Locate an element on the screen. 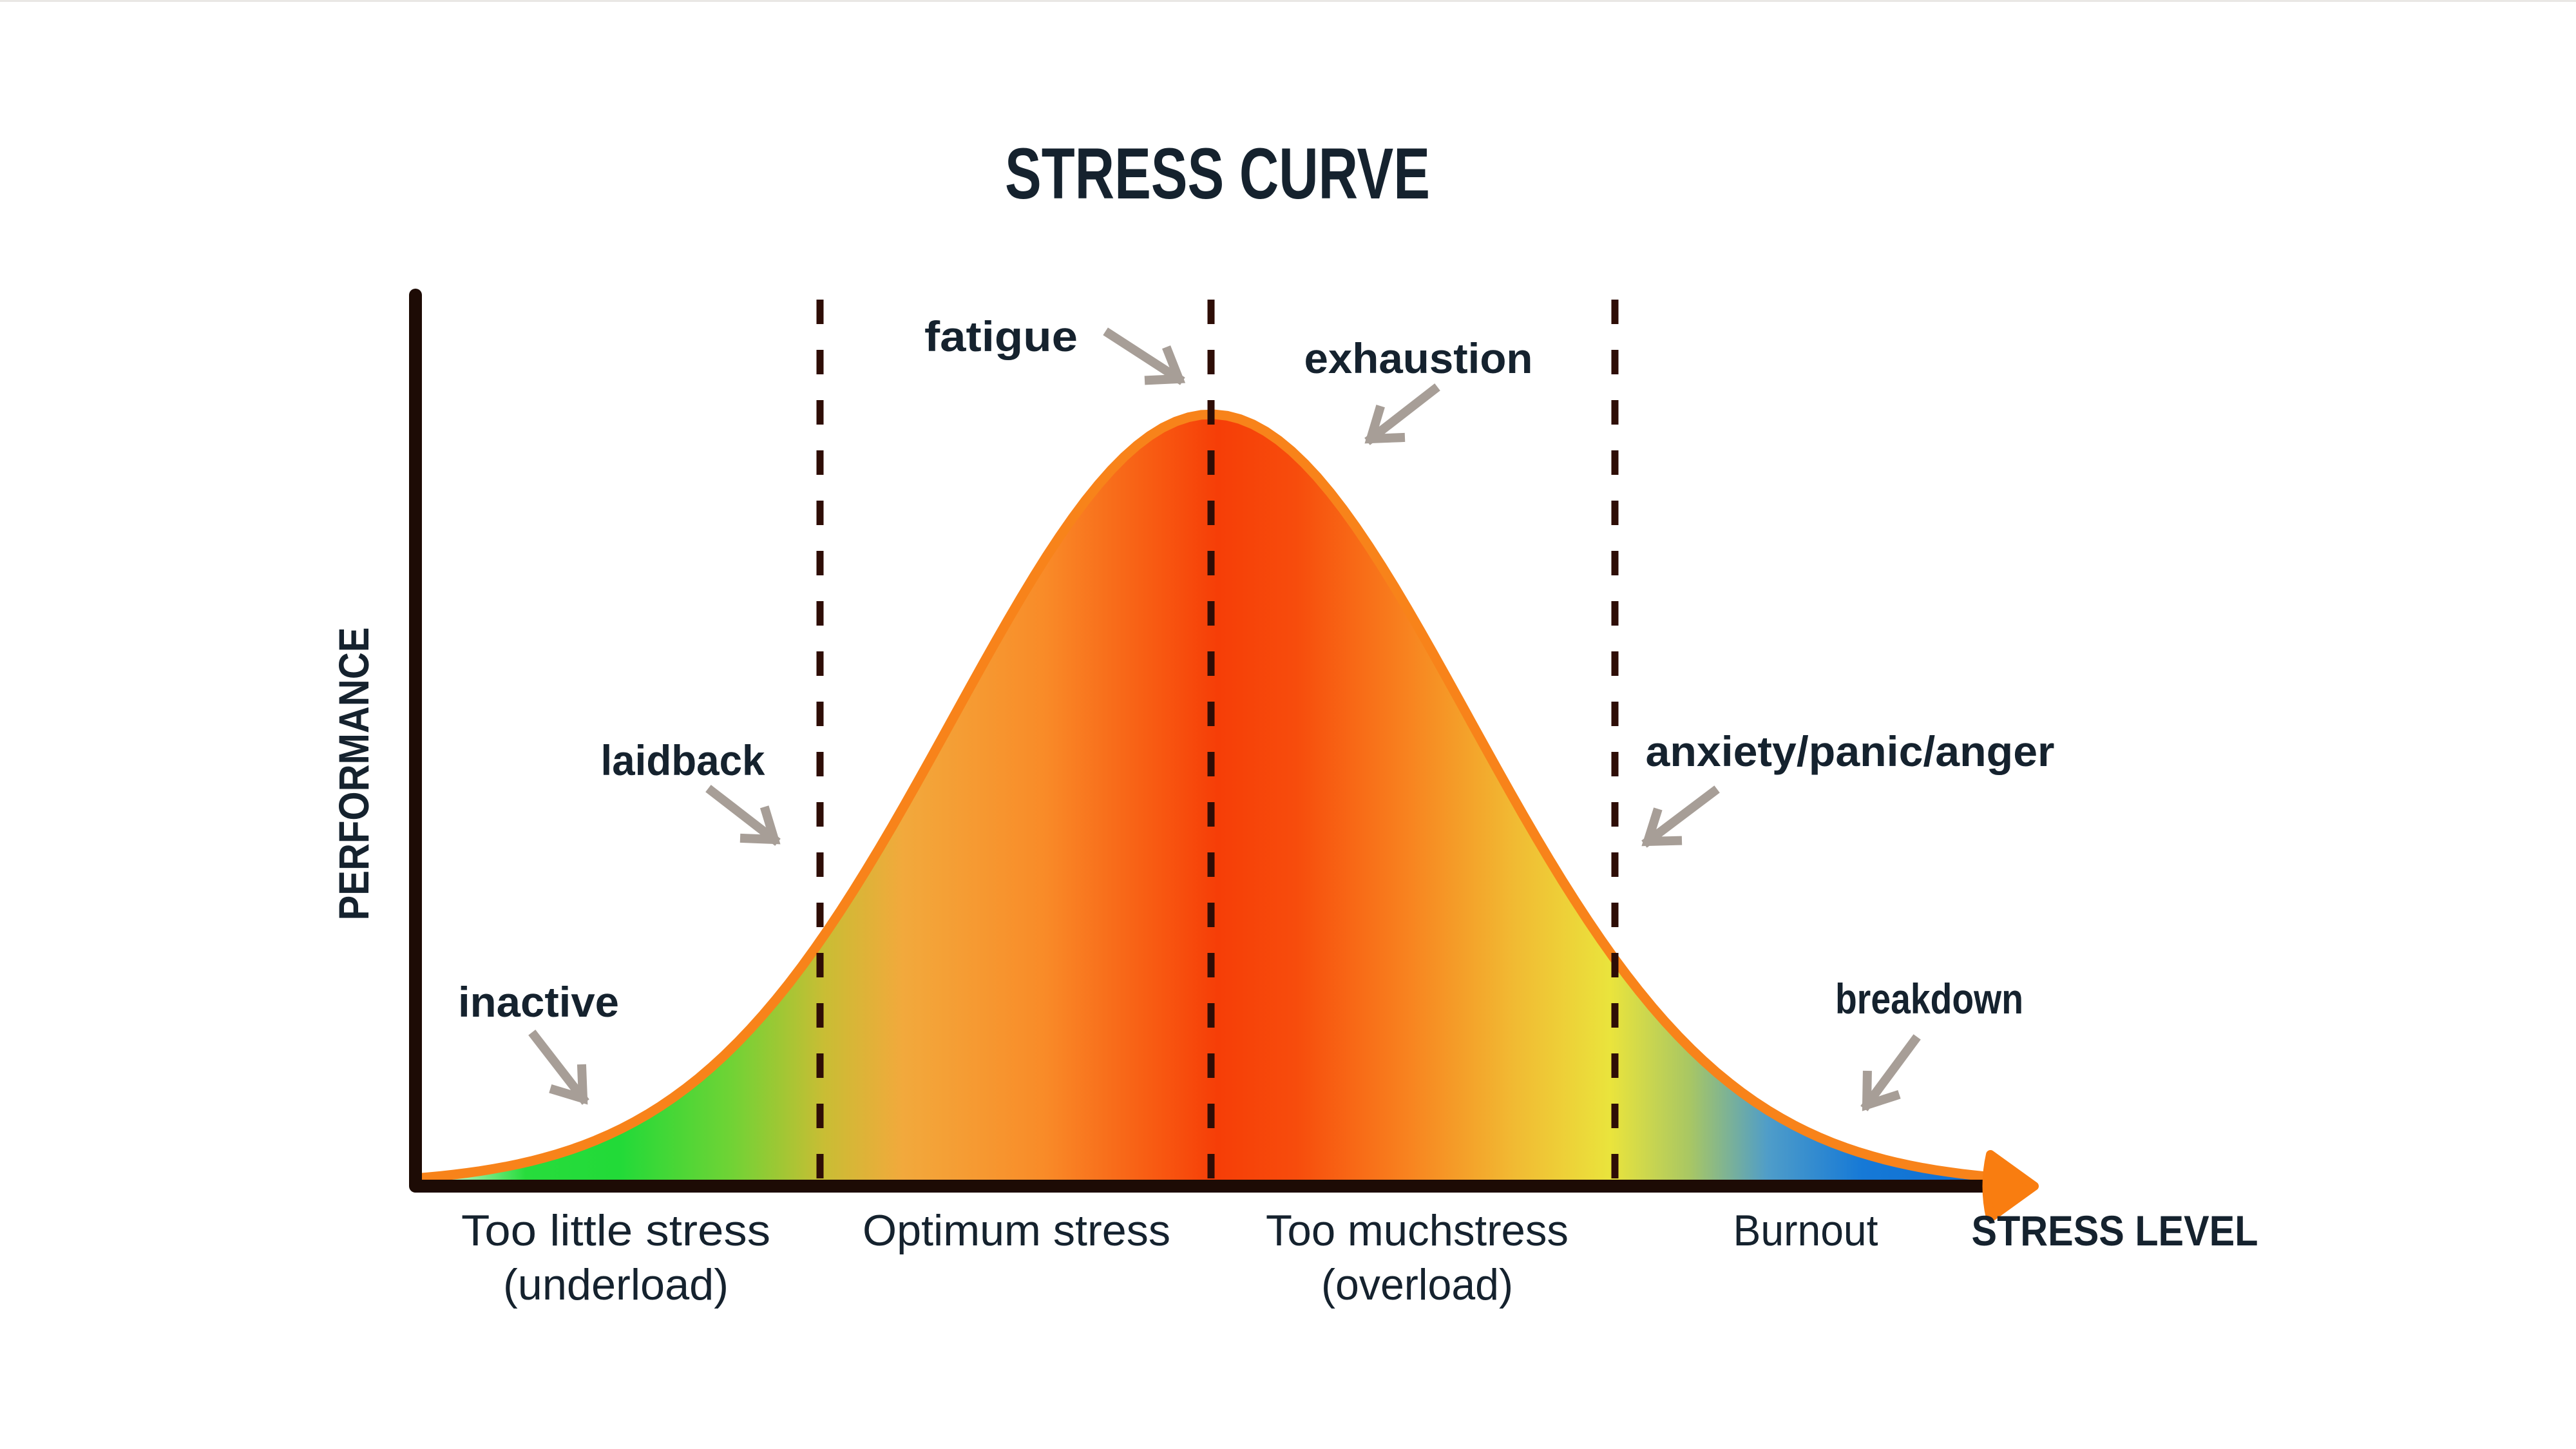 This screenshot has height=1449, width=2576. annotation-inactive: inactive is located at coordinates (538, 1041).